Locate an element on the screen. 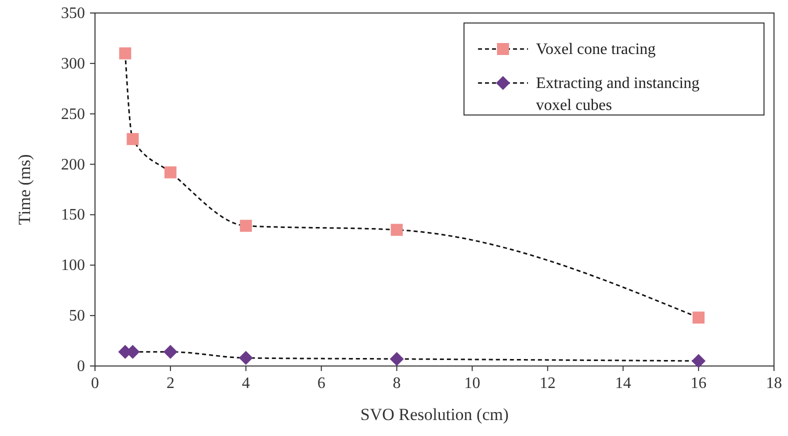 Image resolution: width=788 pixels, height=436 pixels. x-tick-label: 8 is located at coordinates (396, 383).